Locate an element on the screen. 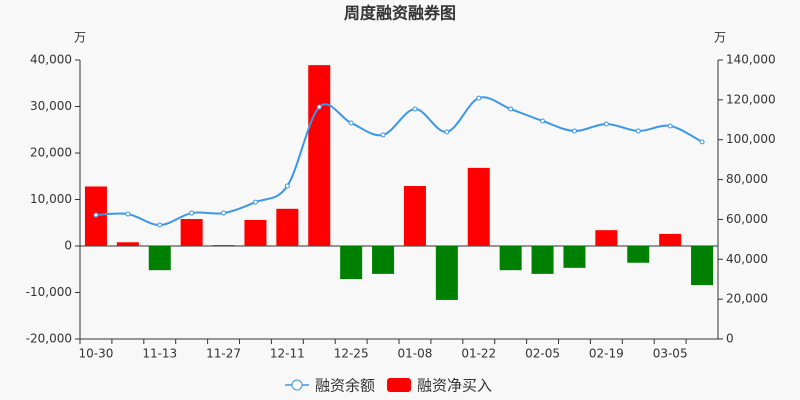  legend-label: 融资余额 is located at coordinates (345, 386).